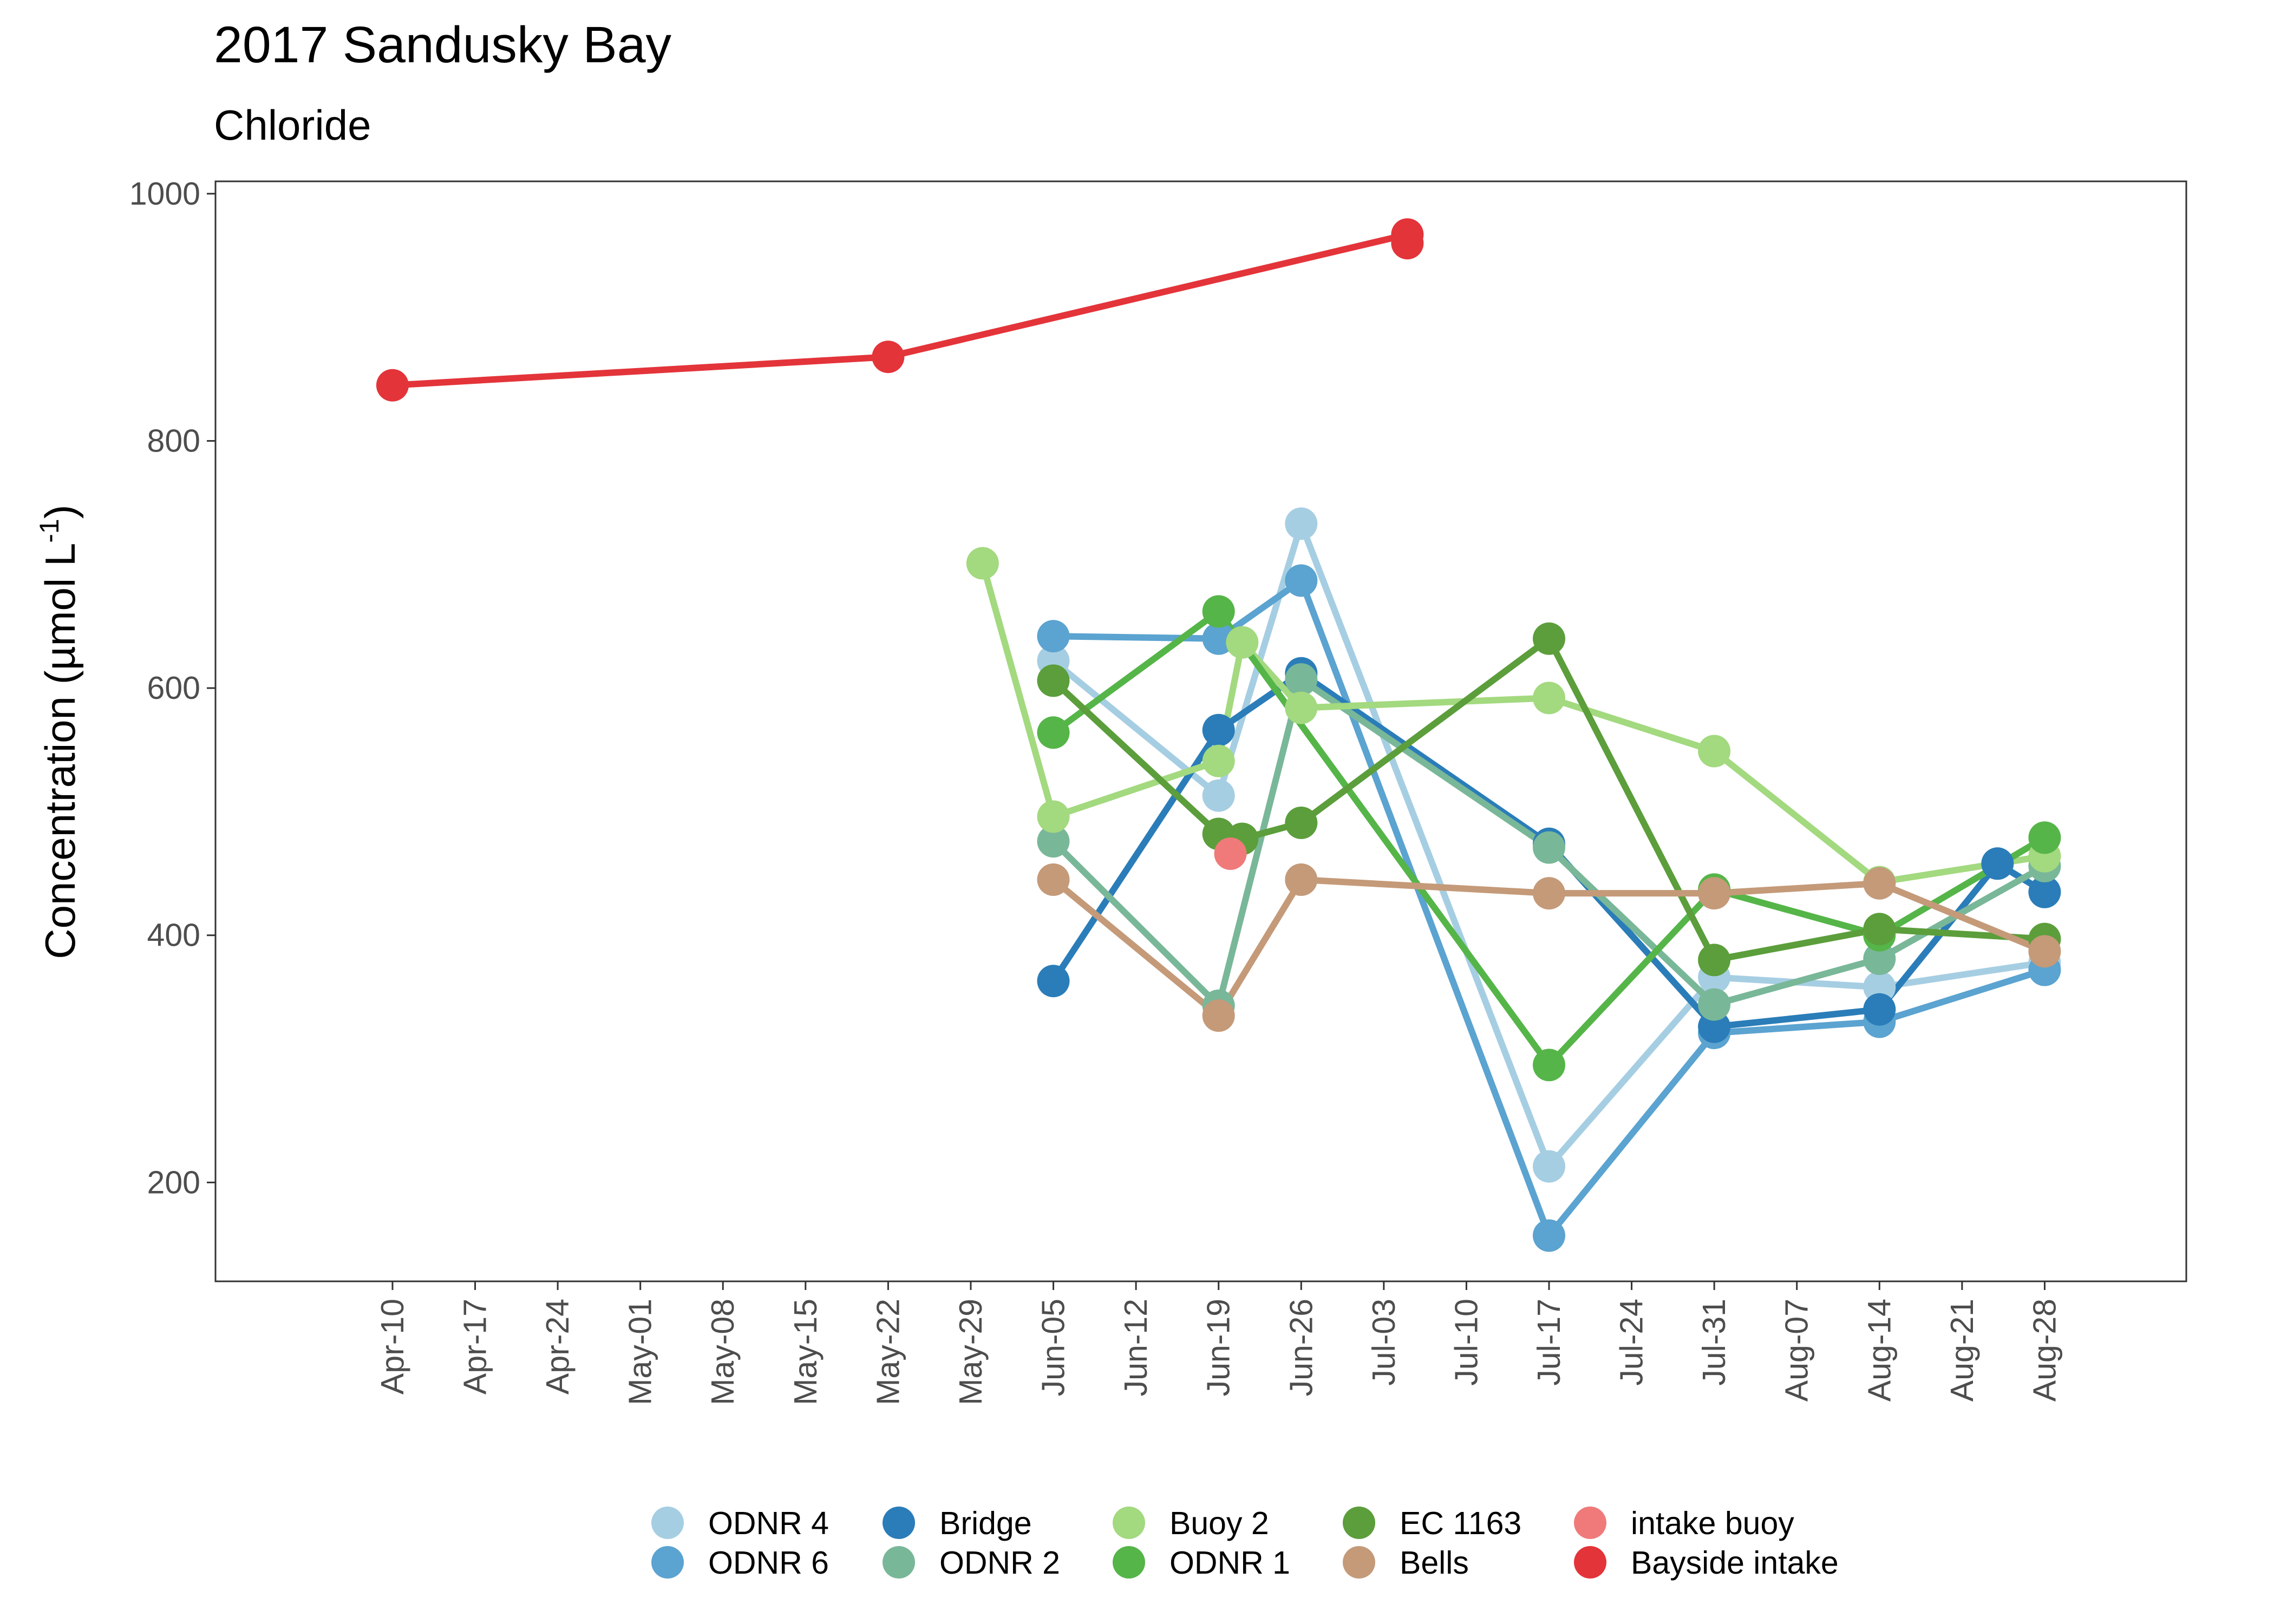 The height and width of the screenshot is (1624, 2274). What do you see at coordinates (1136, 1347) in the screenshot?
I see `x-tick-label: Jun-12` at bounding box center [1136, 1347].